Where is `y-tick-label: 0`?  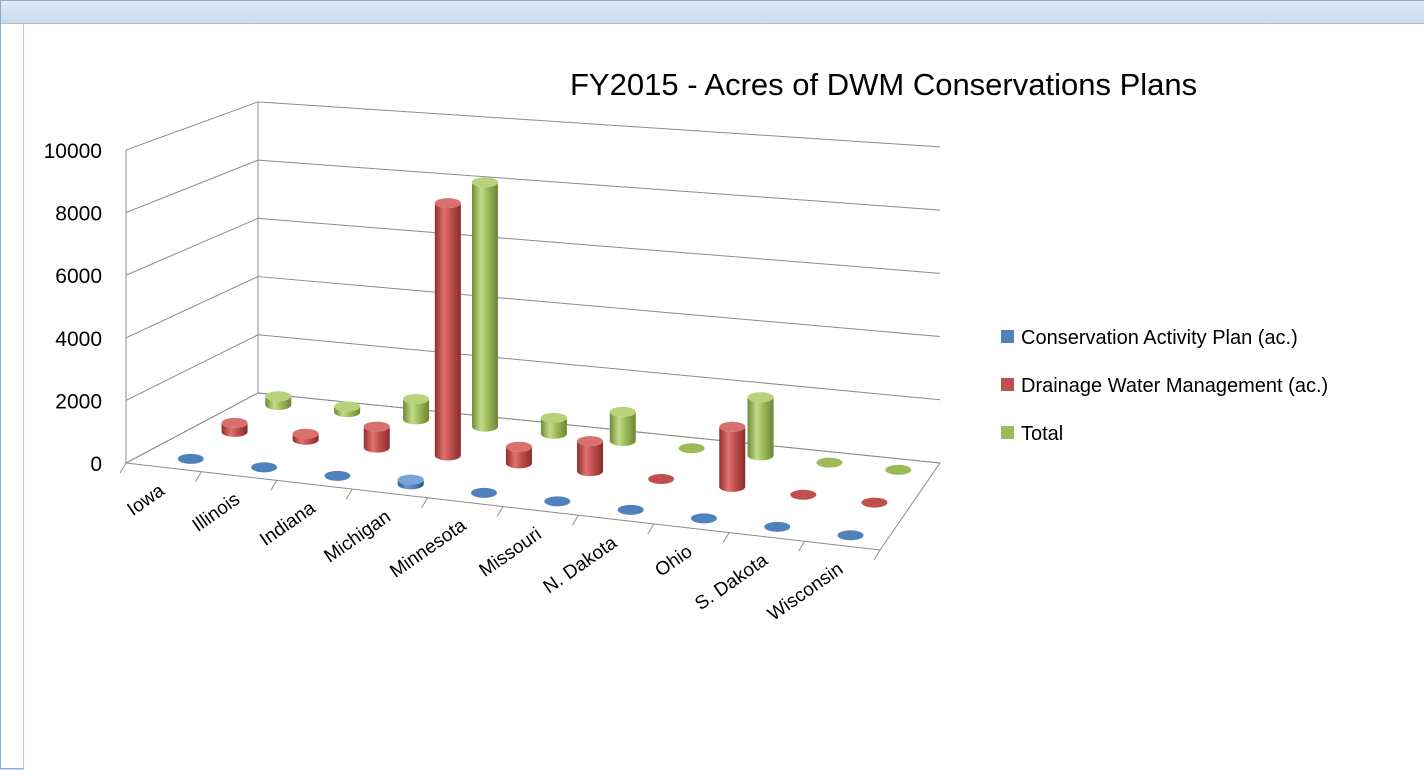 y-tick-label: 0 is located at coordinates (96, 464).